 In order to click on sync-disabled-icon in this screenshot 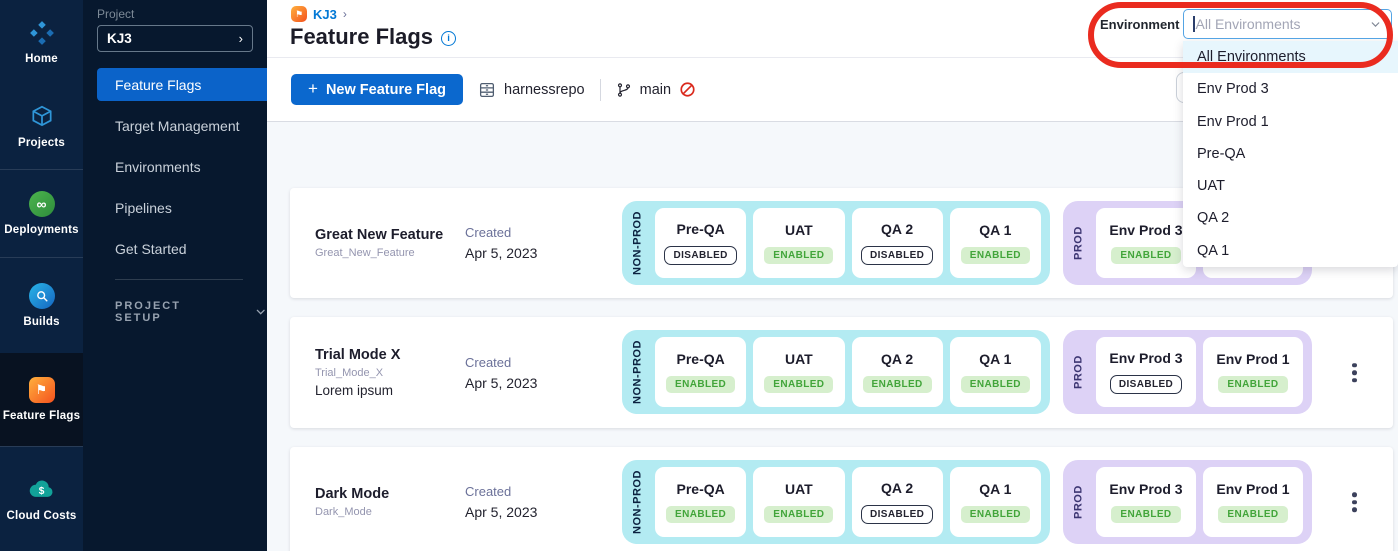, I will do `click(687, 89)`.